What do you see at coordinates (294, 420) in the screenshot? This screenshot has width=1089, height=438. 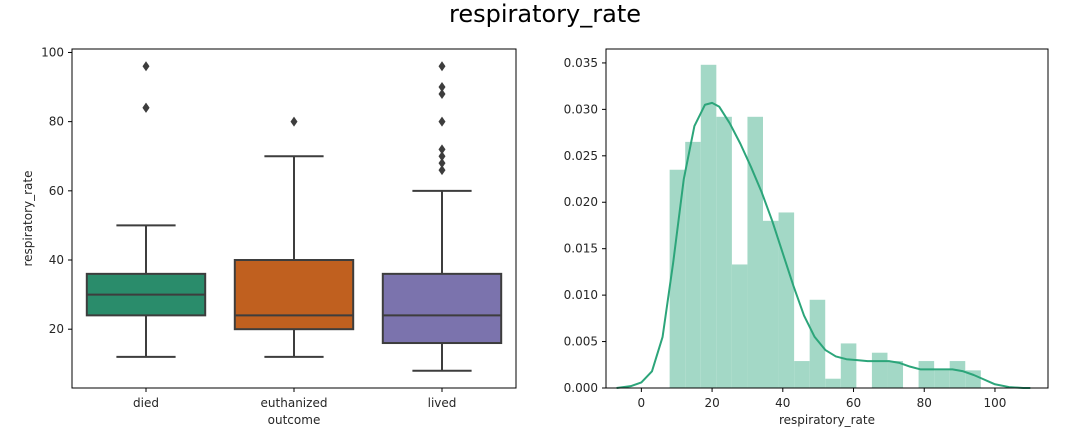 I see `x-axis-label: outcome` at bounding box center [294, 420].